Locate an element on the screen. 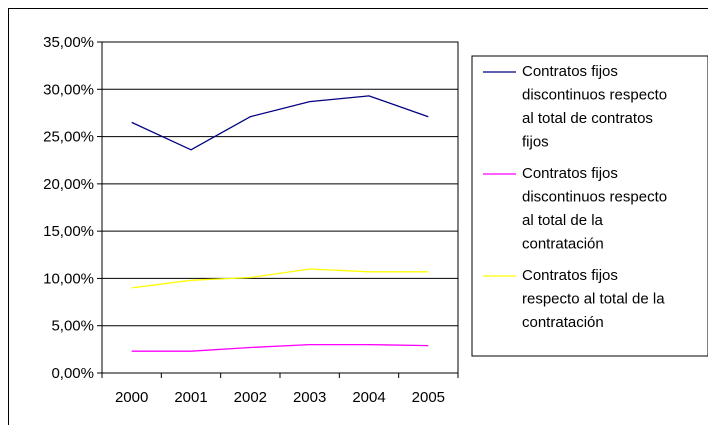 This screenshot has width=708, height=425. x-tick-label: 2002 is located at coordinates (250, 397).